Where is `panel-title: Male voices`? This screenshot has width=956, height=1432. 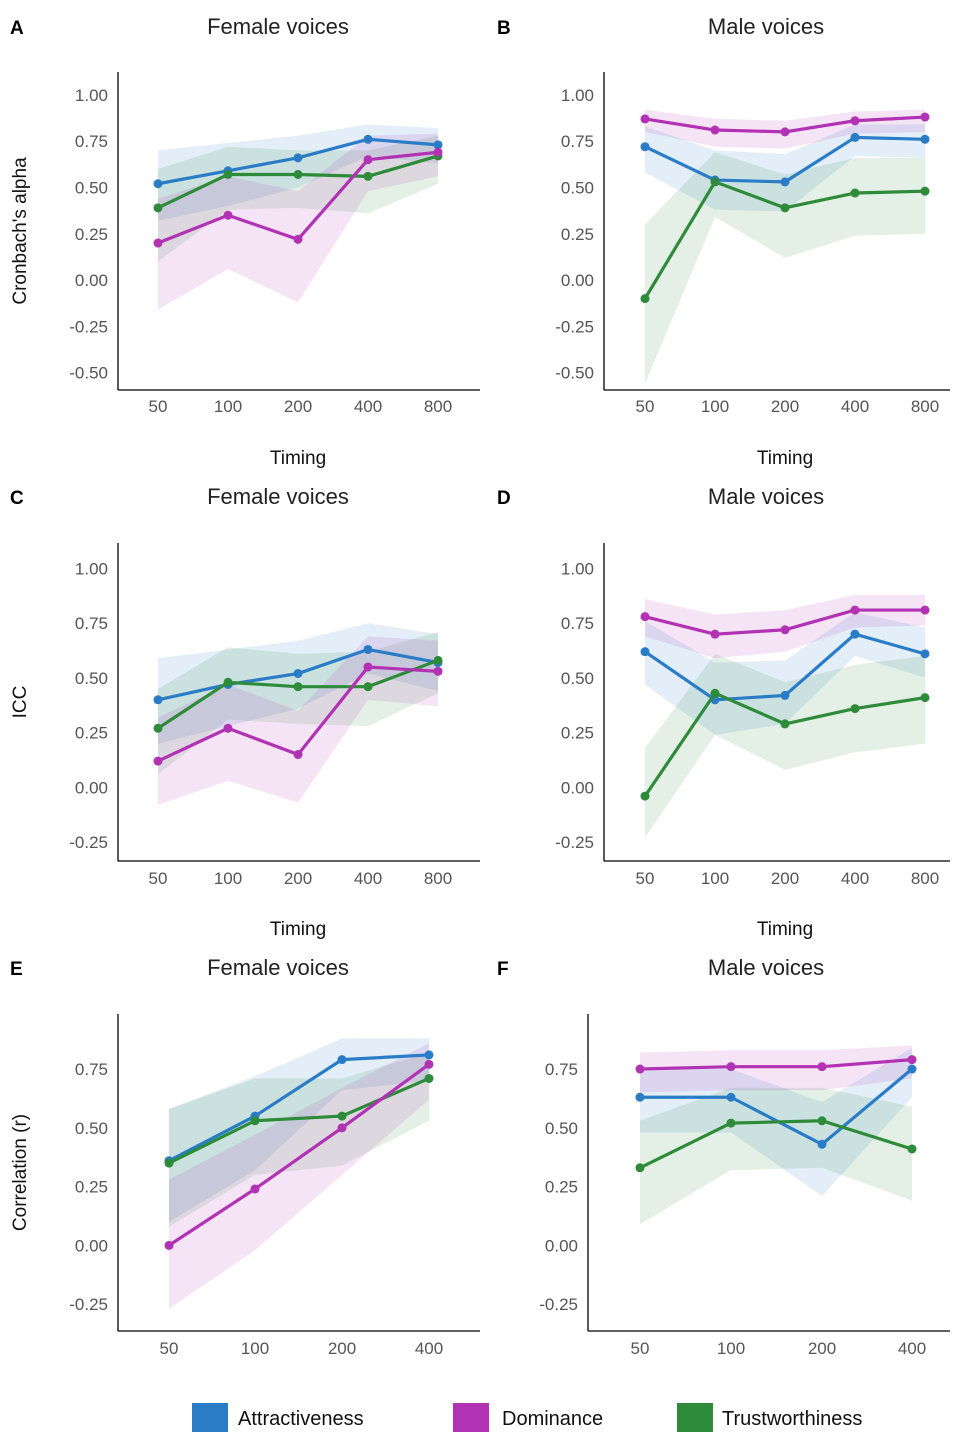
panel-title: Male voices is located at coordinates (766, 26).